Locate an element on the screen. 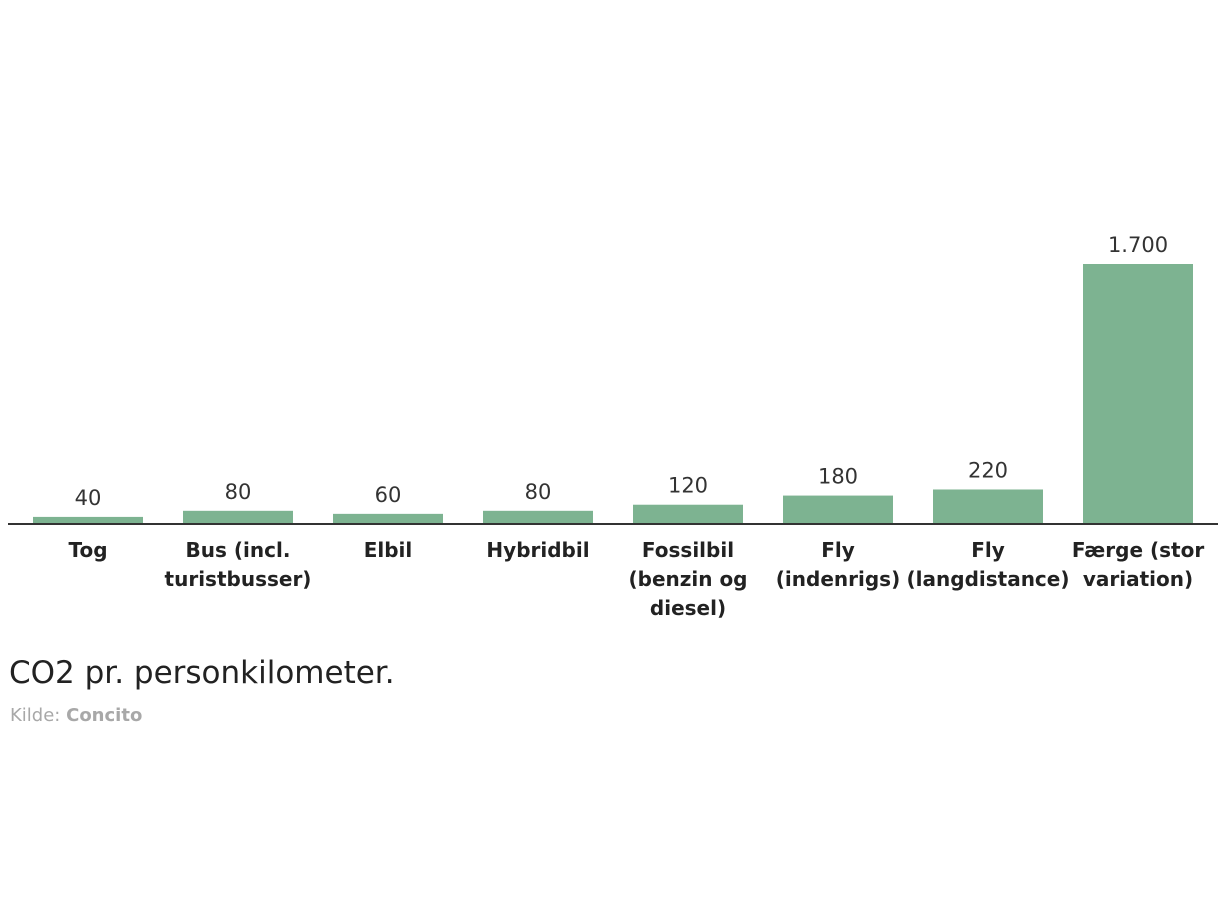 This screenshot has width=1232, height=924. source-label: Kilde: is located at coordinates (35, 715).